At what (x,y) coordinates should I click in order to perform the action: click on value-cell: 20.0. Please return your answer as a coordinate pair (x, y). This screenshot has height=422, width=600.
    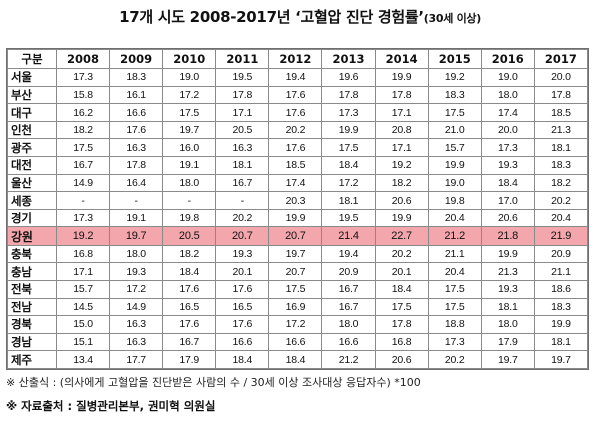
    Looking at the image, I should click on (507, 130).